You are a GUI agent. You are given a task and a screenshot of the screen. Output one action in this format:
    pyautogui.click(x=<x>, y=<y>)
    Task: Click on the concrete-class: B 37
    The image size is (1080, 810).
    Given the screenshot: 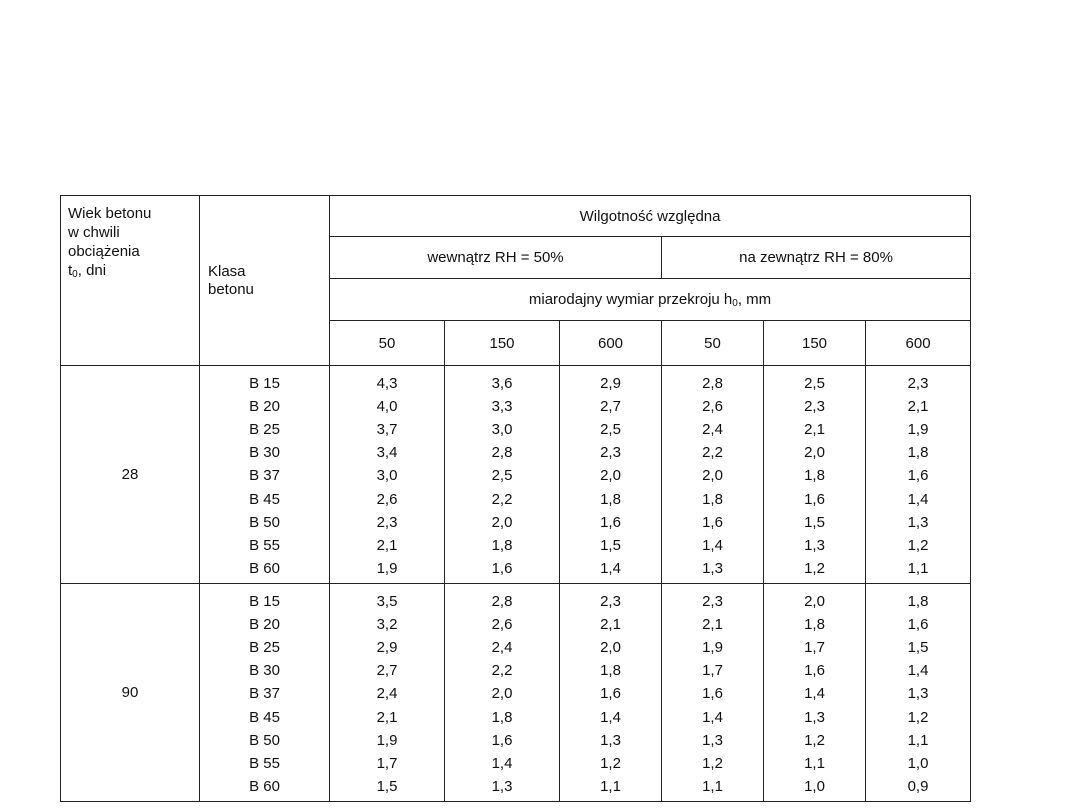 What is the action you would take?
    pyautogui.click(x=264, y=694)
    